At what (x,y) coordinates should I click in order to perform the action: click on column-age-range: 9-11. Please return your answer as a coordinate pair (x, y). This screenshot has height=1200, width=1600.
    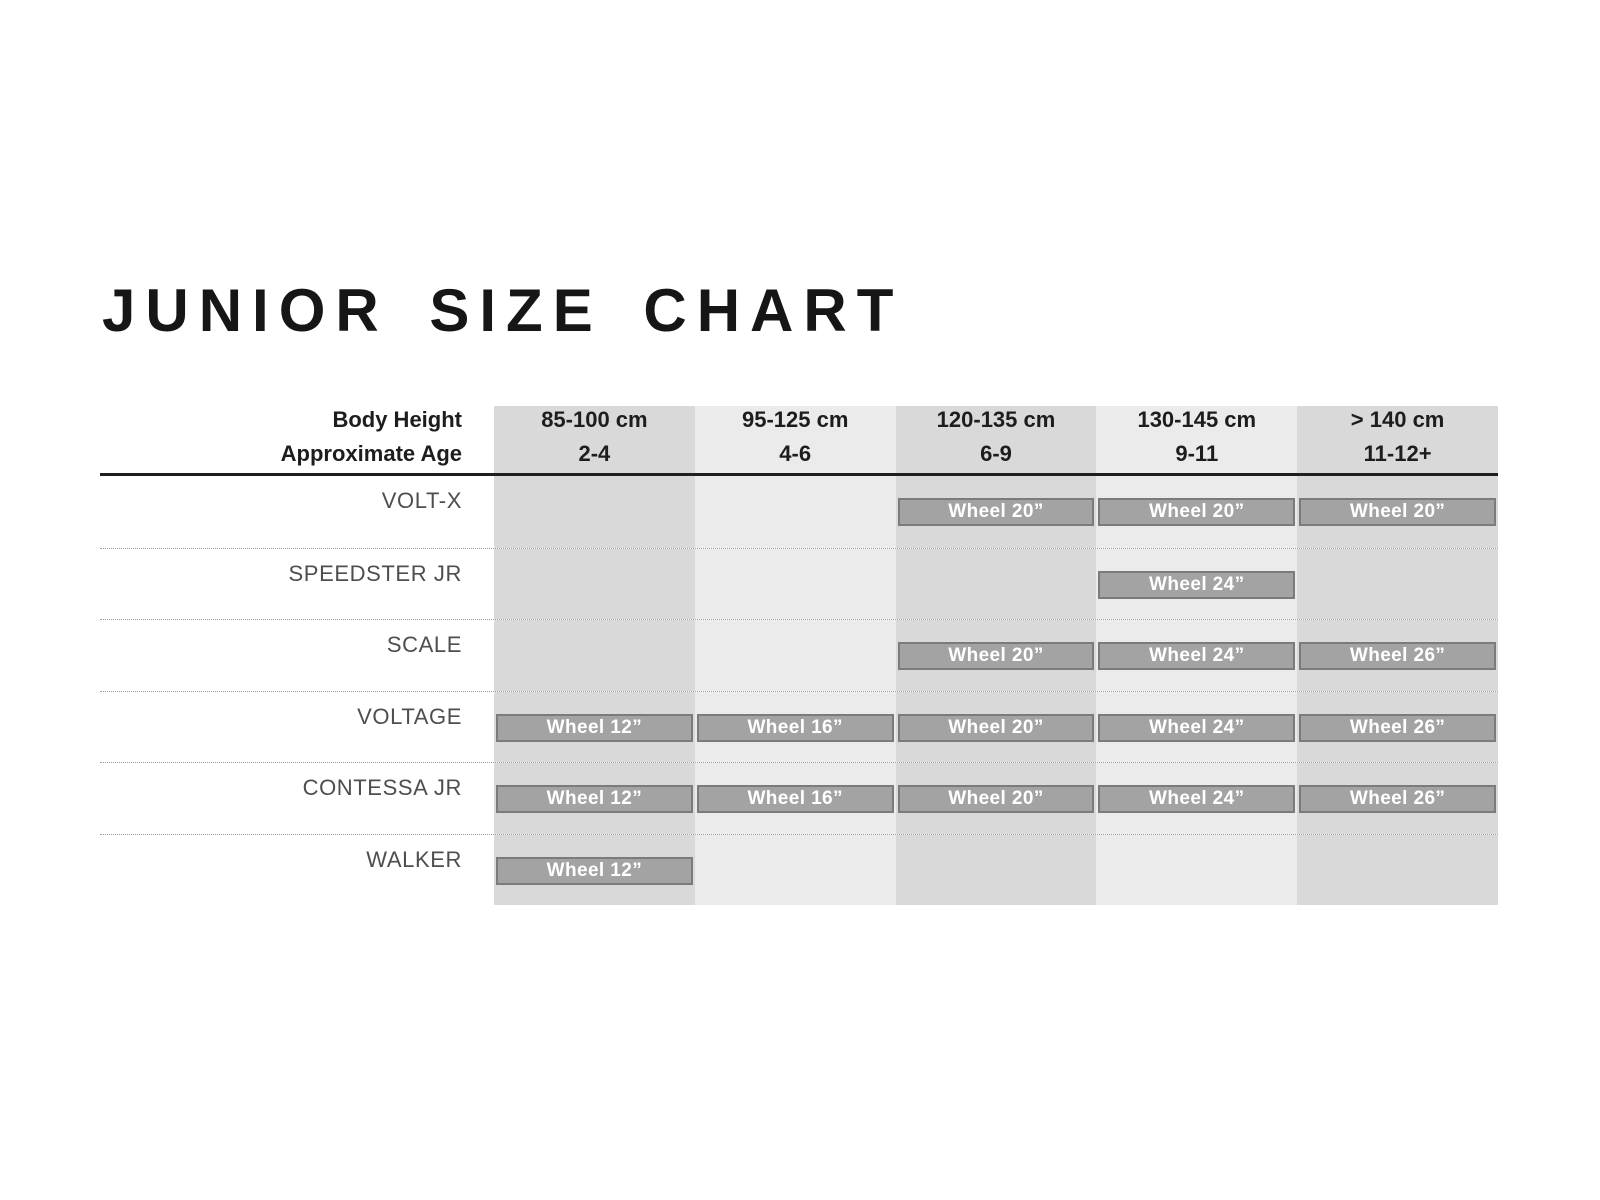
    Looking at the image, I should click on (1197, 453).